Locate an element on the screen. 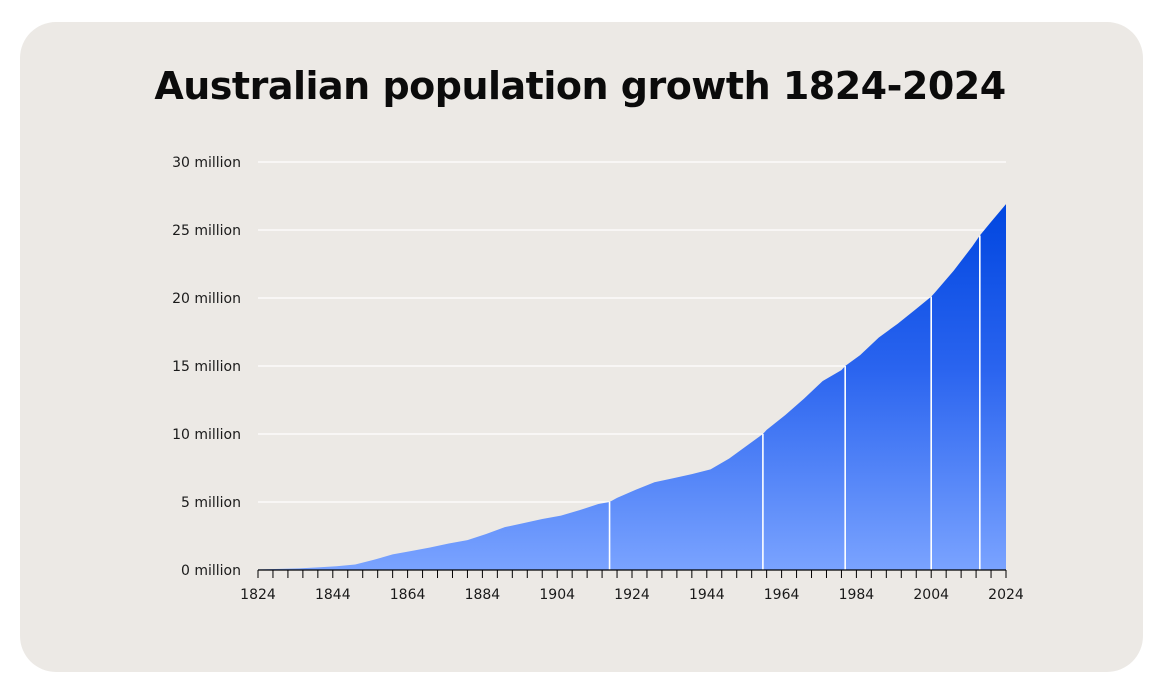 The height and width of the screenshot is (695, 1173). x-tick-label: 1864 is located at coordinates (408, 595).